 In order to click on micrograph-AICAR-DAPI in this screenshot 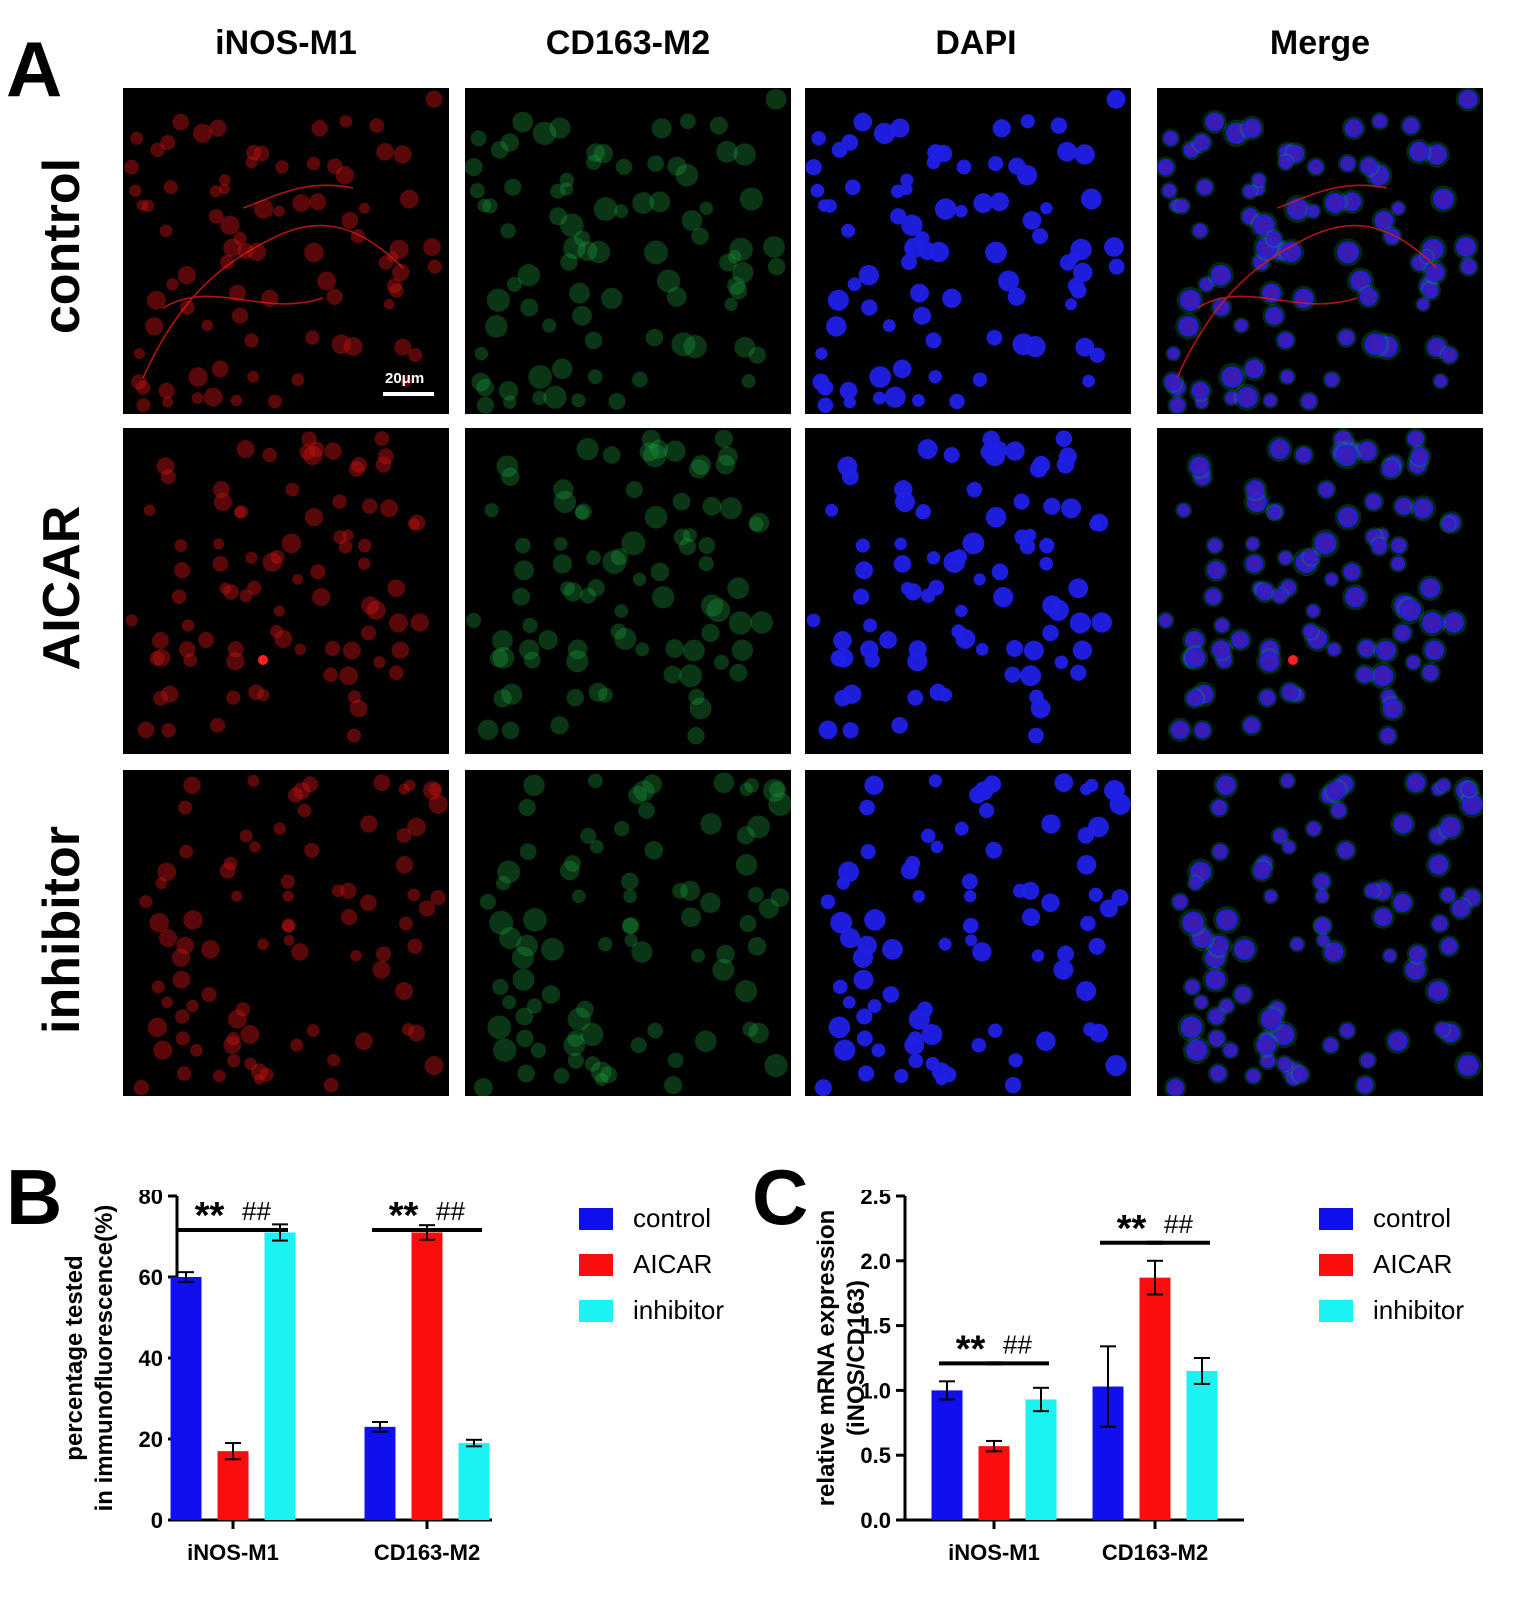, I will do `click(968, 591)`.